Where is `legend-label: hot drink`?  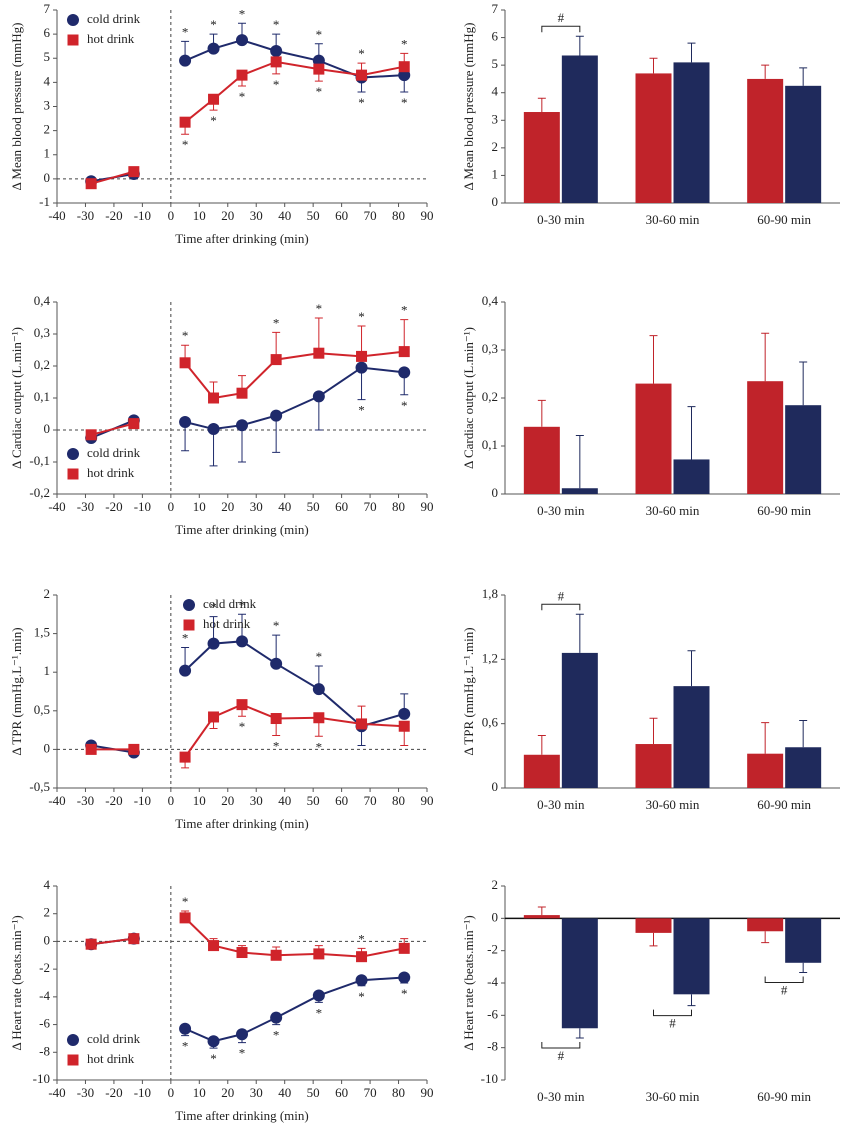 legend-label: hot drink is located at coordinates (111, 472).